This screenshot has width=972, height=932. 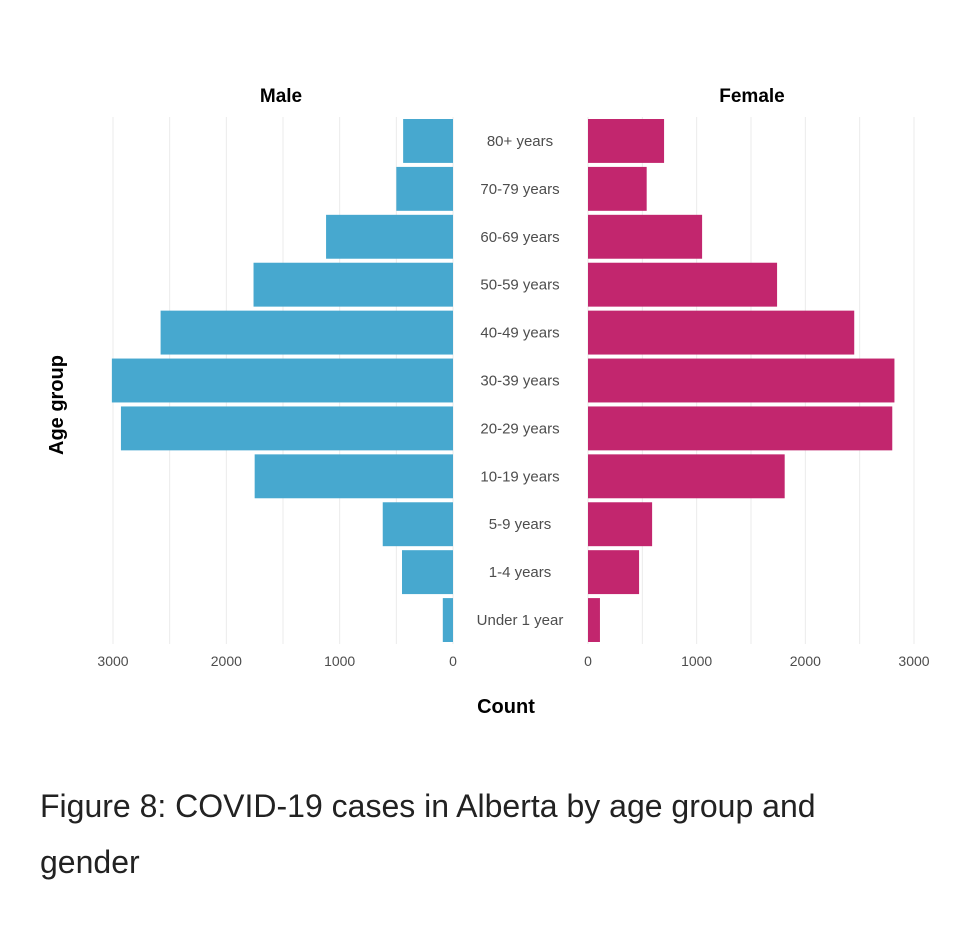 What do you see at coordinates (520, 620) in the screenshot?
I see `age-group-label: Under 1 year` at bounding box center [520, 620].